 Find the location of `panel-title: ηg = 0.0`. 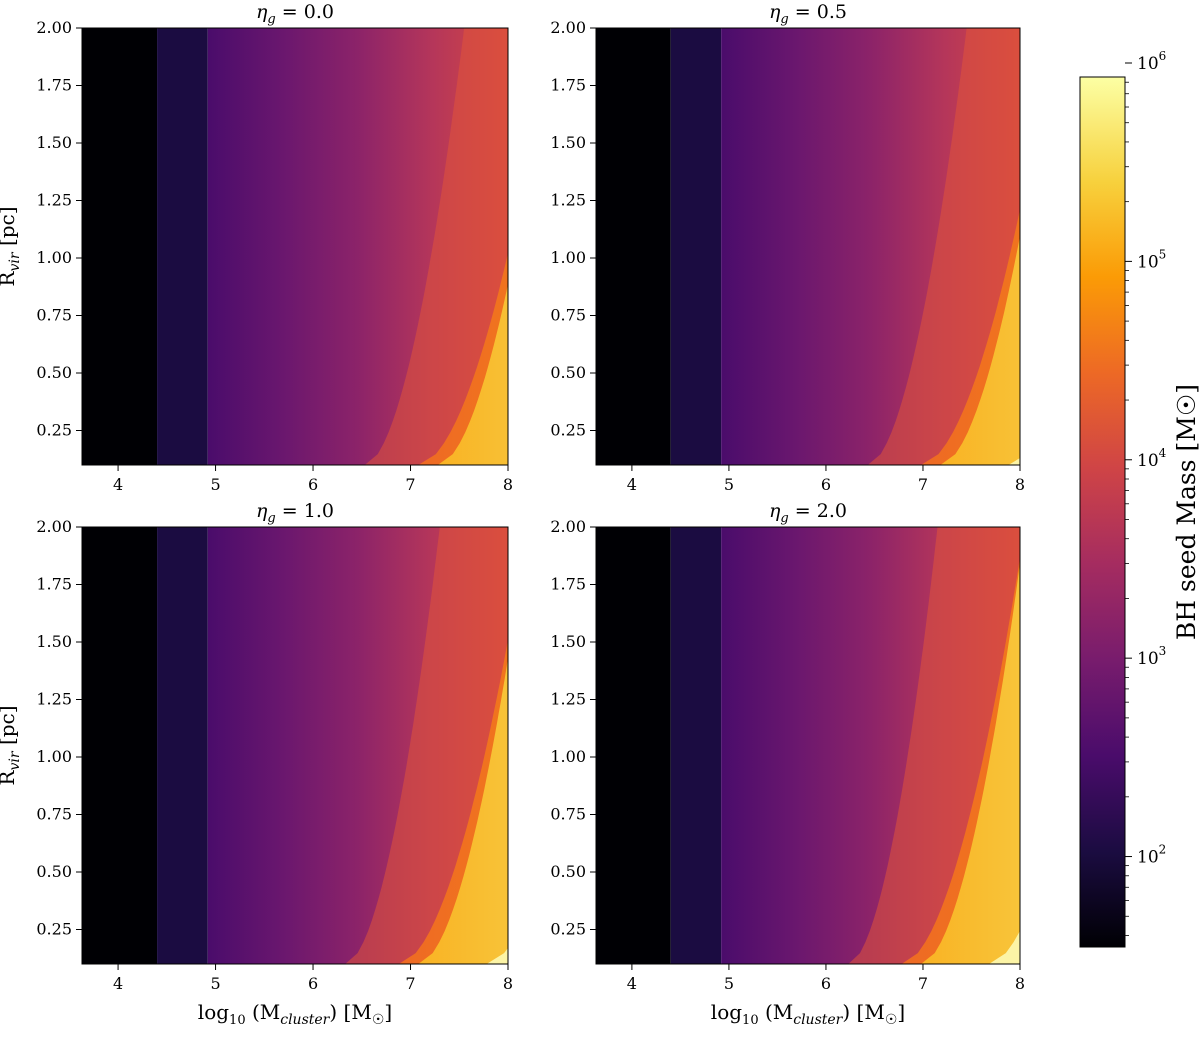

panel-title: ηg = 0.0 is located at coordinates (295, 14).